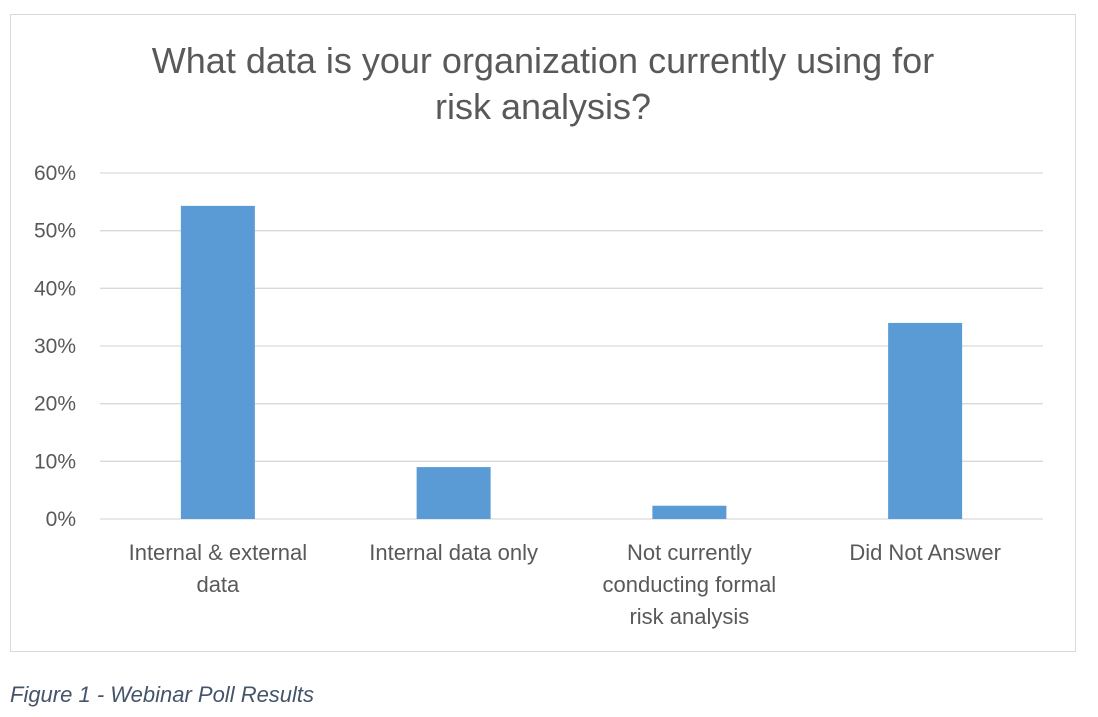 Image resolution: width=1098 pixels, height=717 pixels. What do you see at coordinates (162, 694) in the screenshot?
I see `figure-caption: Figure 1 - Webinar Poll Results` at bounding box center [162, 694].